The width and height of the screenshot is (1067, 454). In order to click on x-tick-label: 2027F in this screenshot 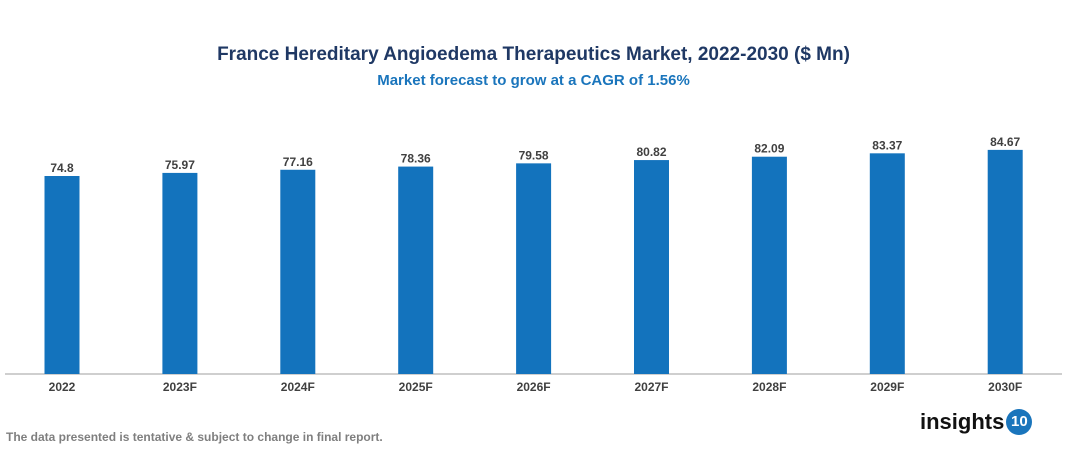, I will do `click(651, 387)`.